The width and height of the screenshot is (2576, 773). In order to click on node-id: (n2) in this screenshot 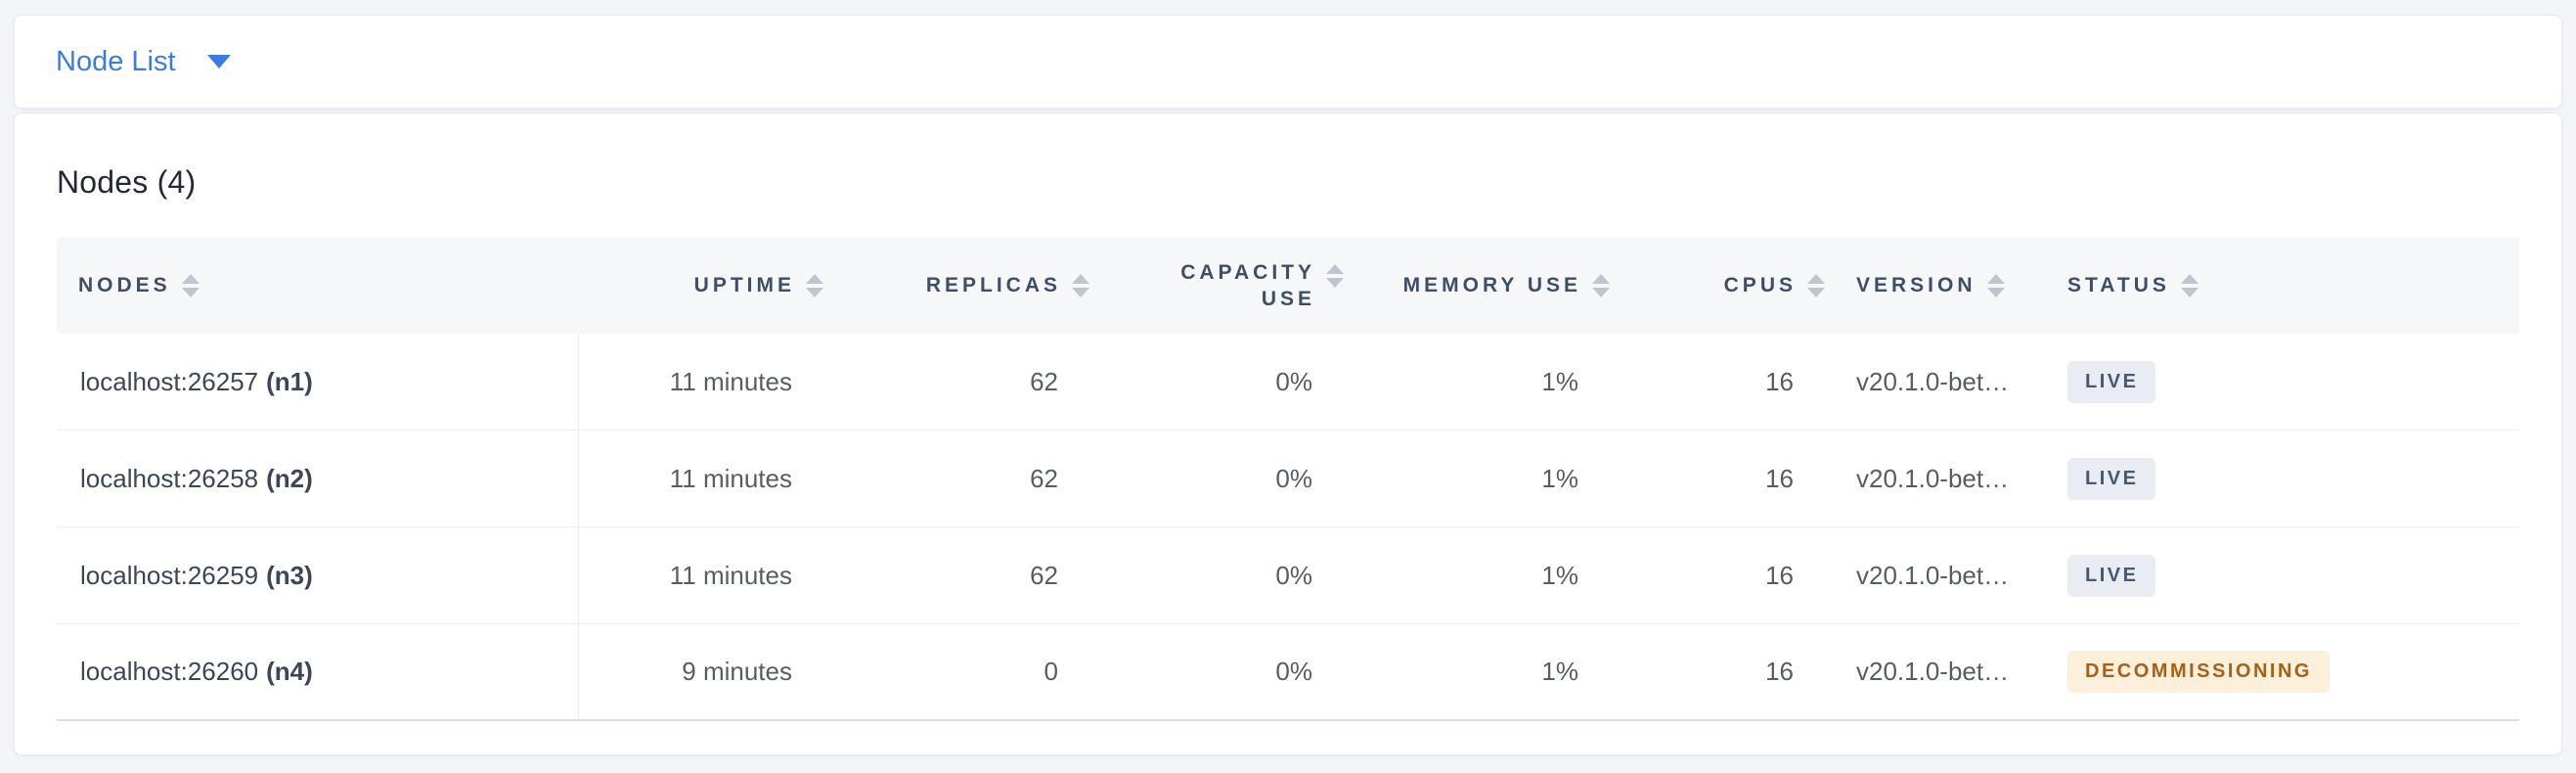, I will do `click(289, 478)`.